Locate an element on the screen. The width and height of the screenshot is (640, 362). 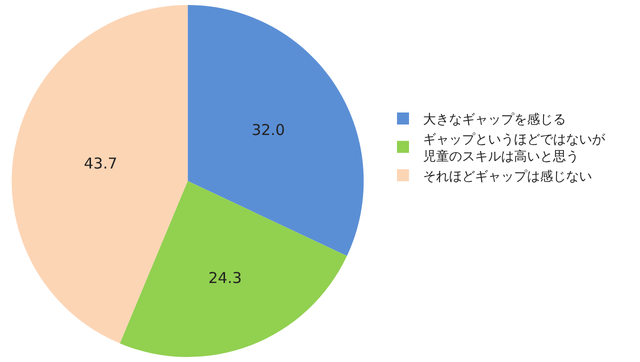
legend-label: それほどギャップは感じない is located at coordinates (507, 176).